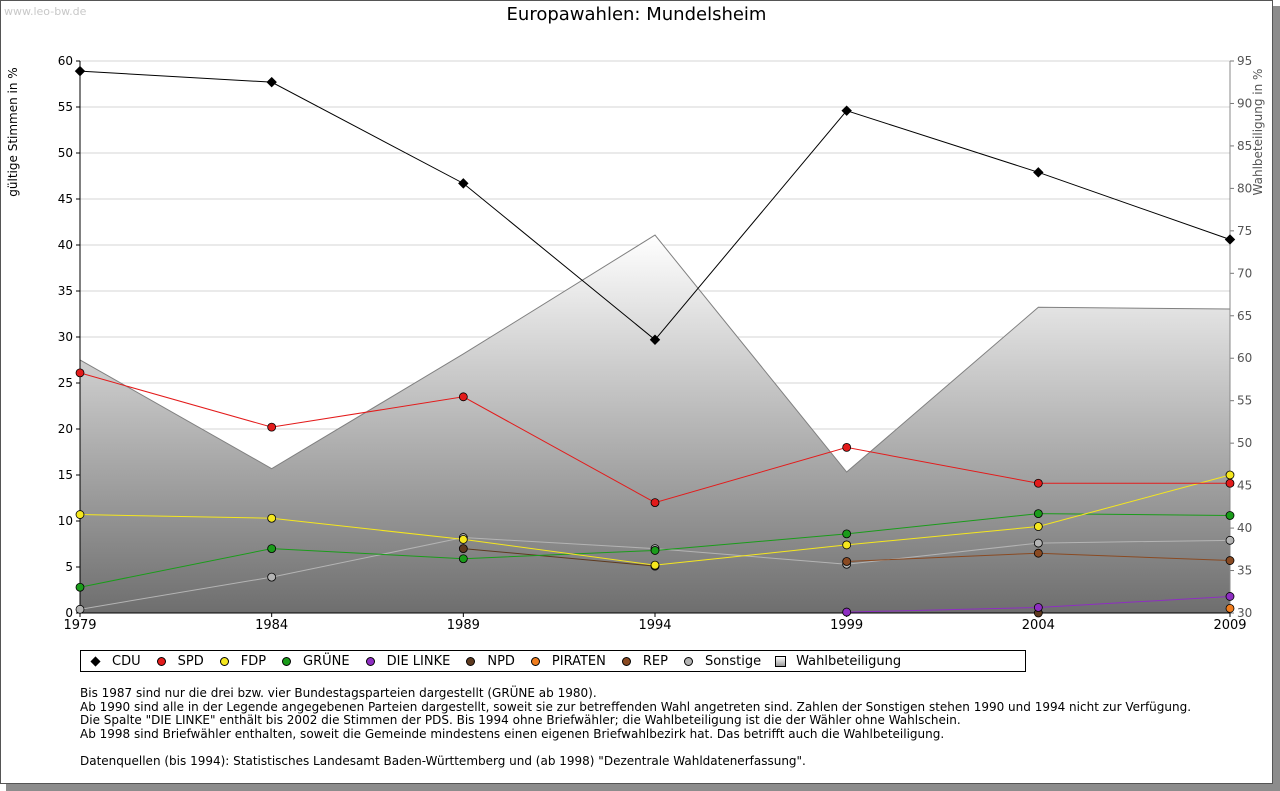 Image resolution: width=1280 pixels, height=791 pixels. I want to click on x-tick-label: 2004, so click(1038, 625).